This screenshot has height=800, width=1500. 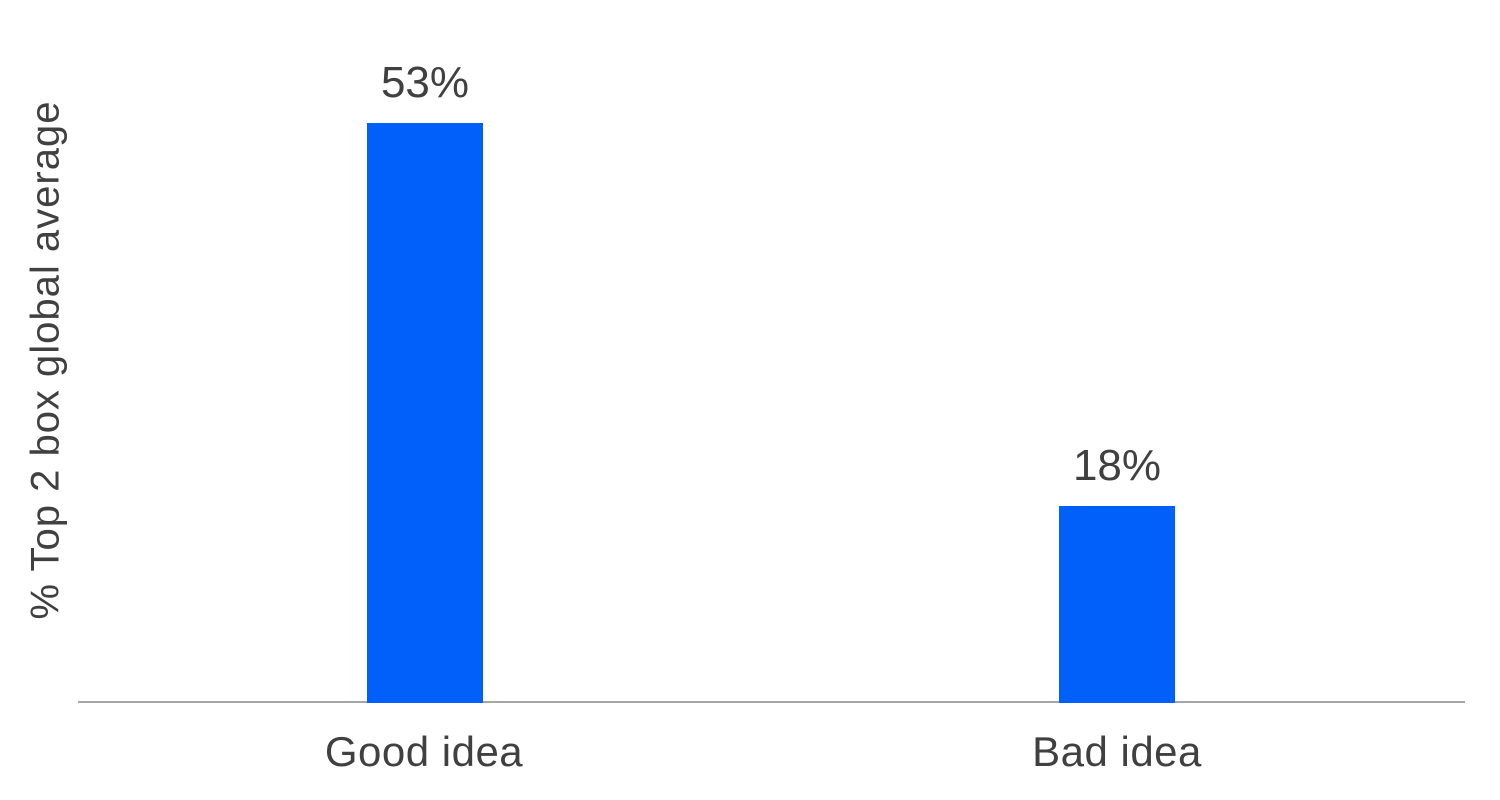 I want to click on x-axis-line, so click(x=771, y=701).